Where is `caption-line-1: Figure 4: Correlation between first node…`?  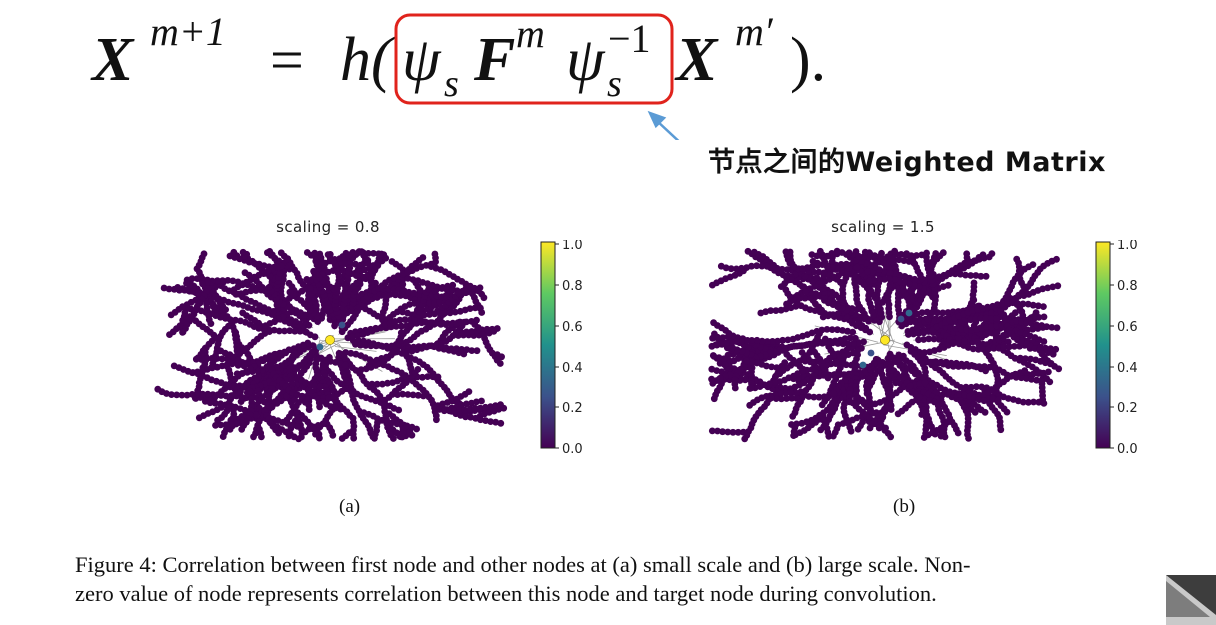 caption-line-1: Figure 4: Correlation between first node… is located at coordinates (523, 564).